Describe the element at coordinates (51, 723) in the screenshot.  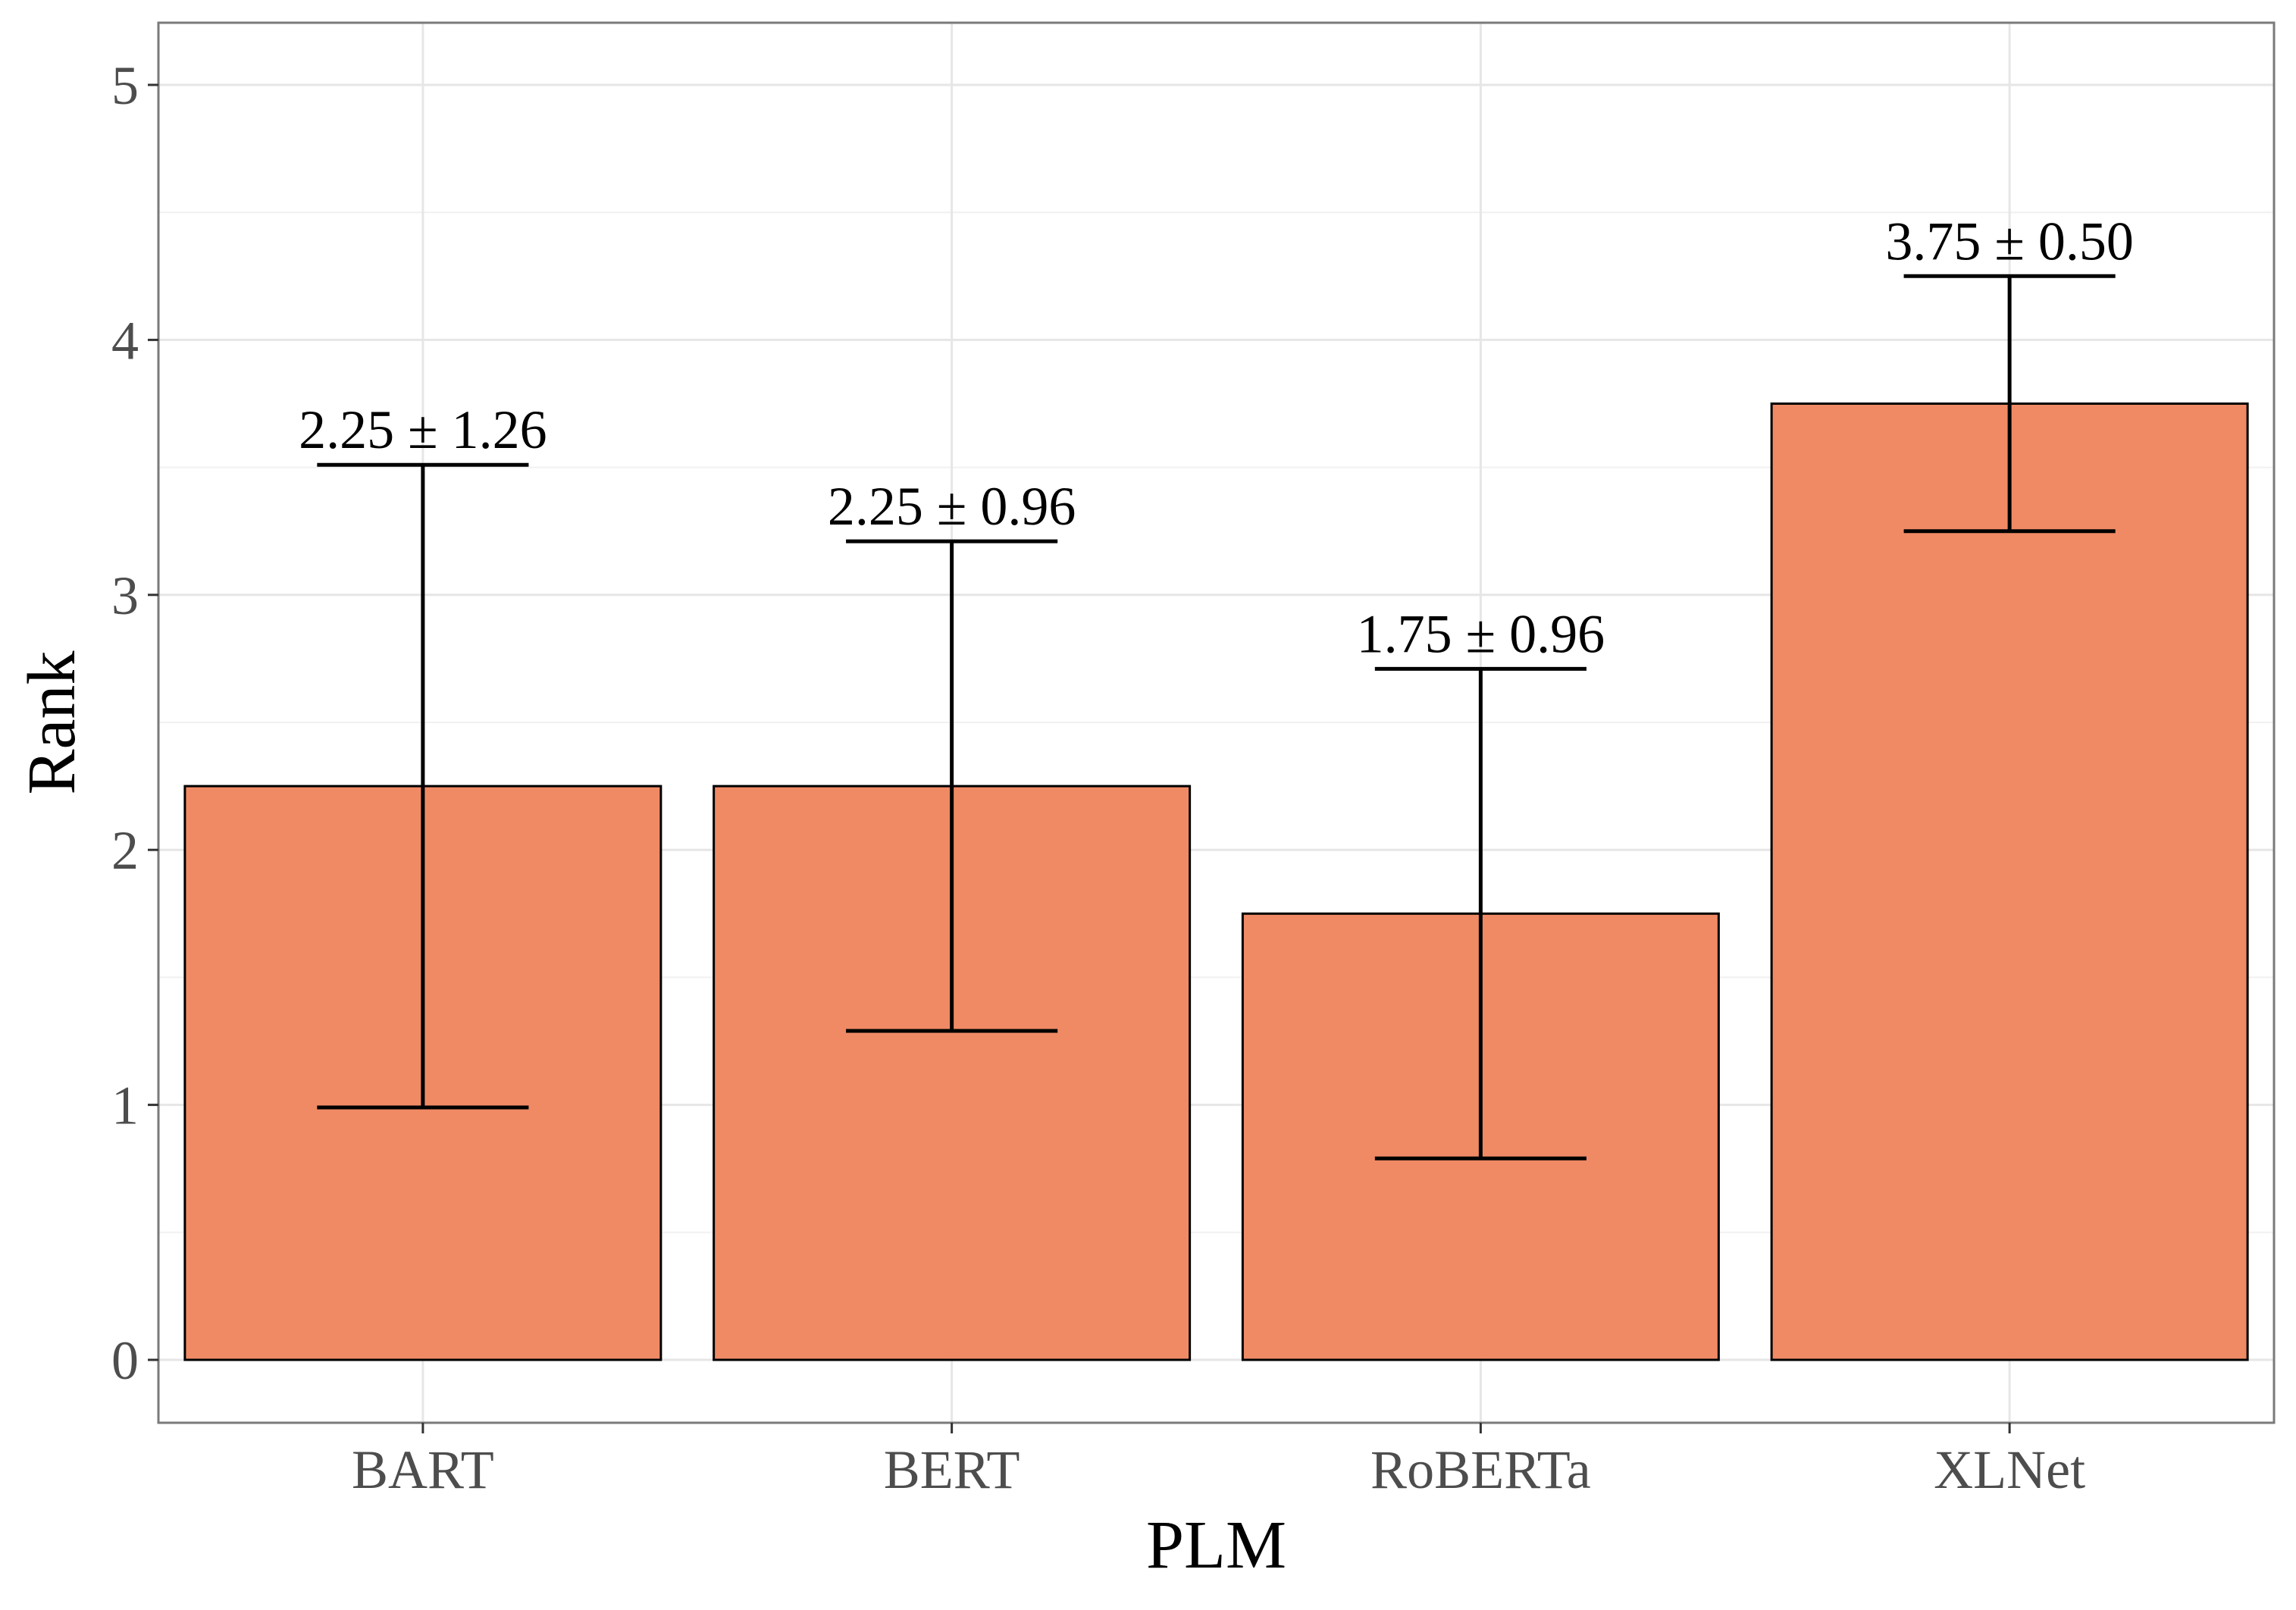
I see `y-axis-title: Rank` at that location.